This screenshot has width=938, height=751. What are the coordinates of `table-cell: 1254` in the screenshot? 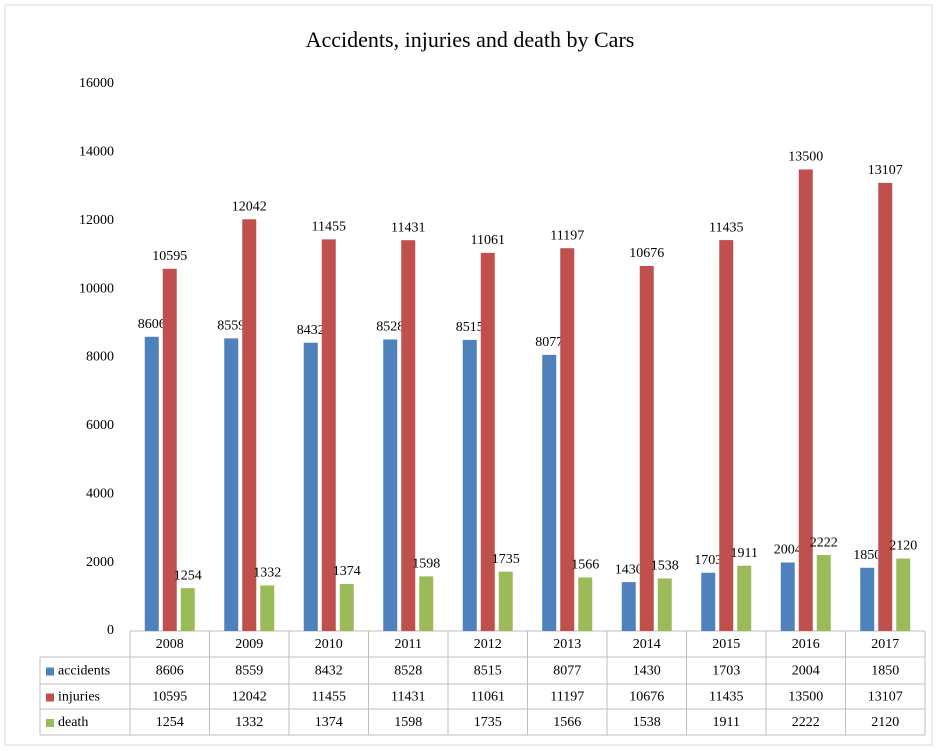 It's located at (170, 722).